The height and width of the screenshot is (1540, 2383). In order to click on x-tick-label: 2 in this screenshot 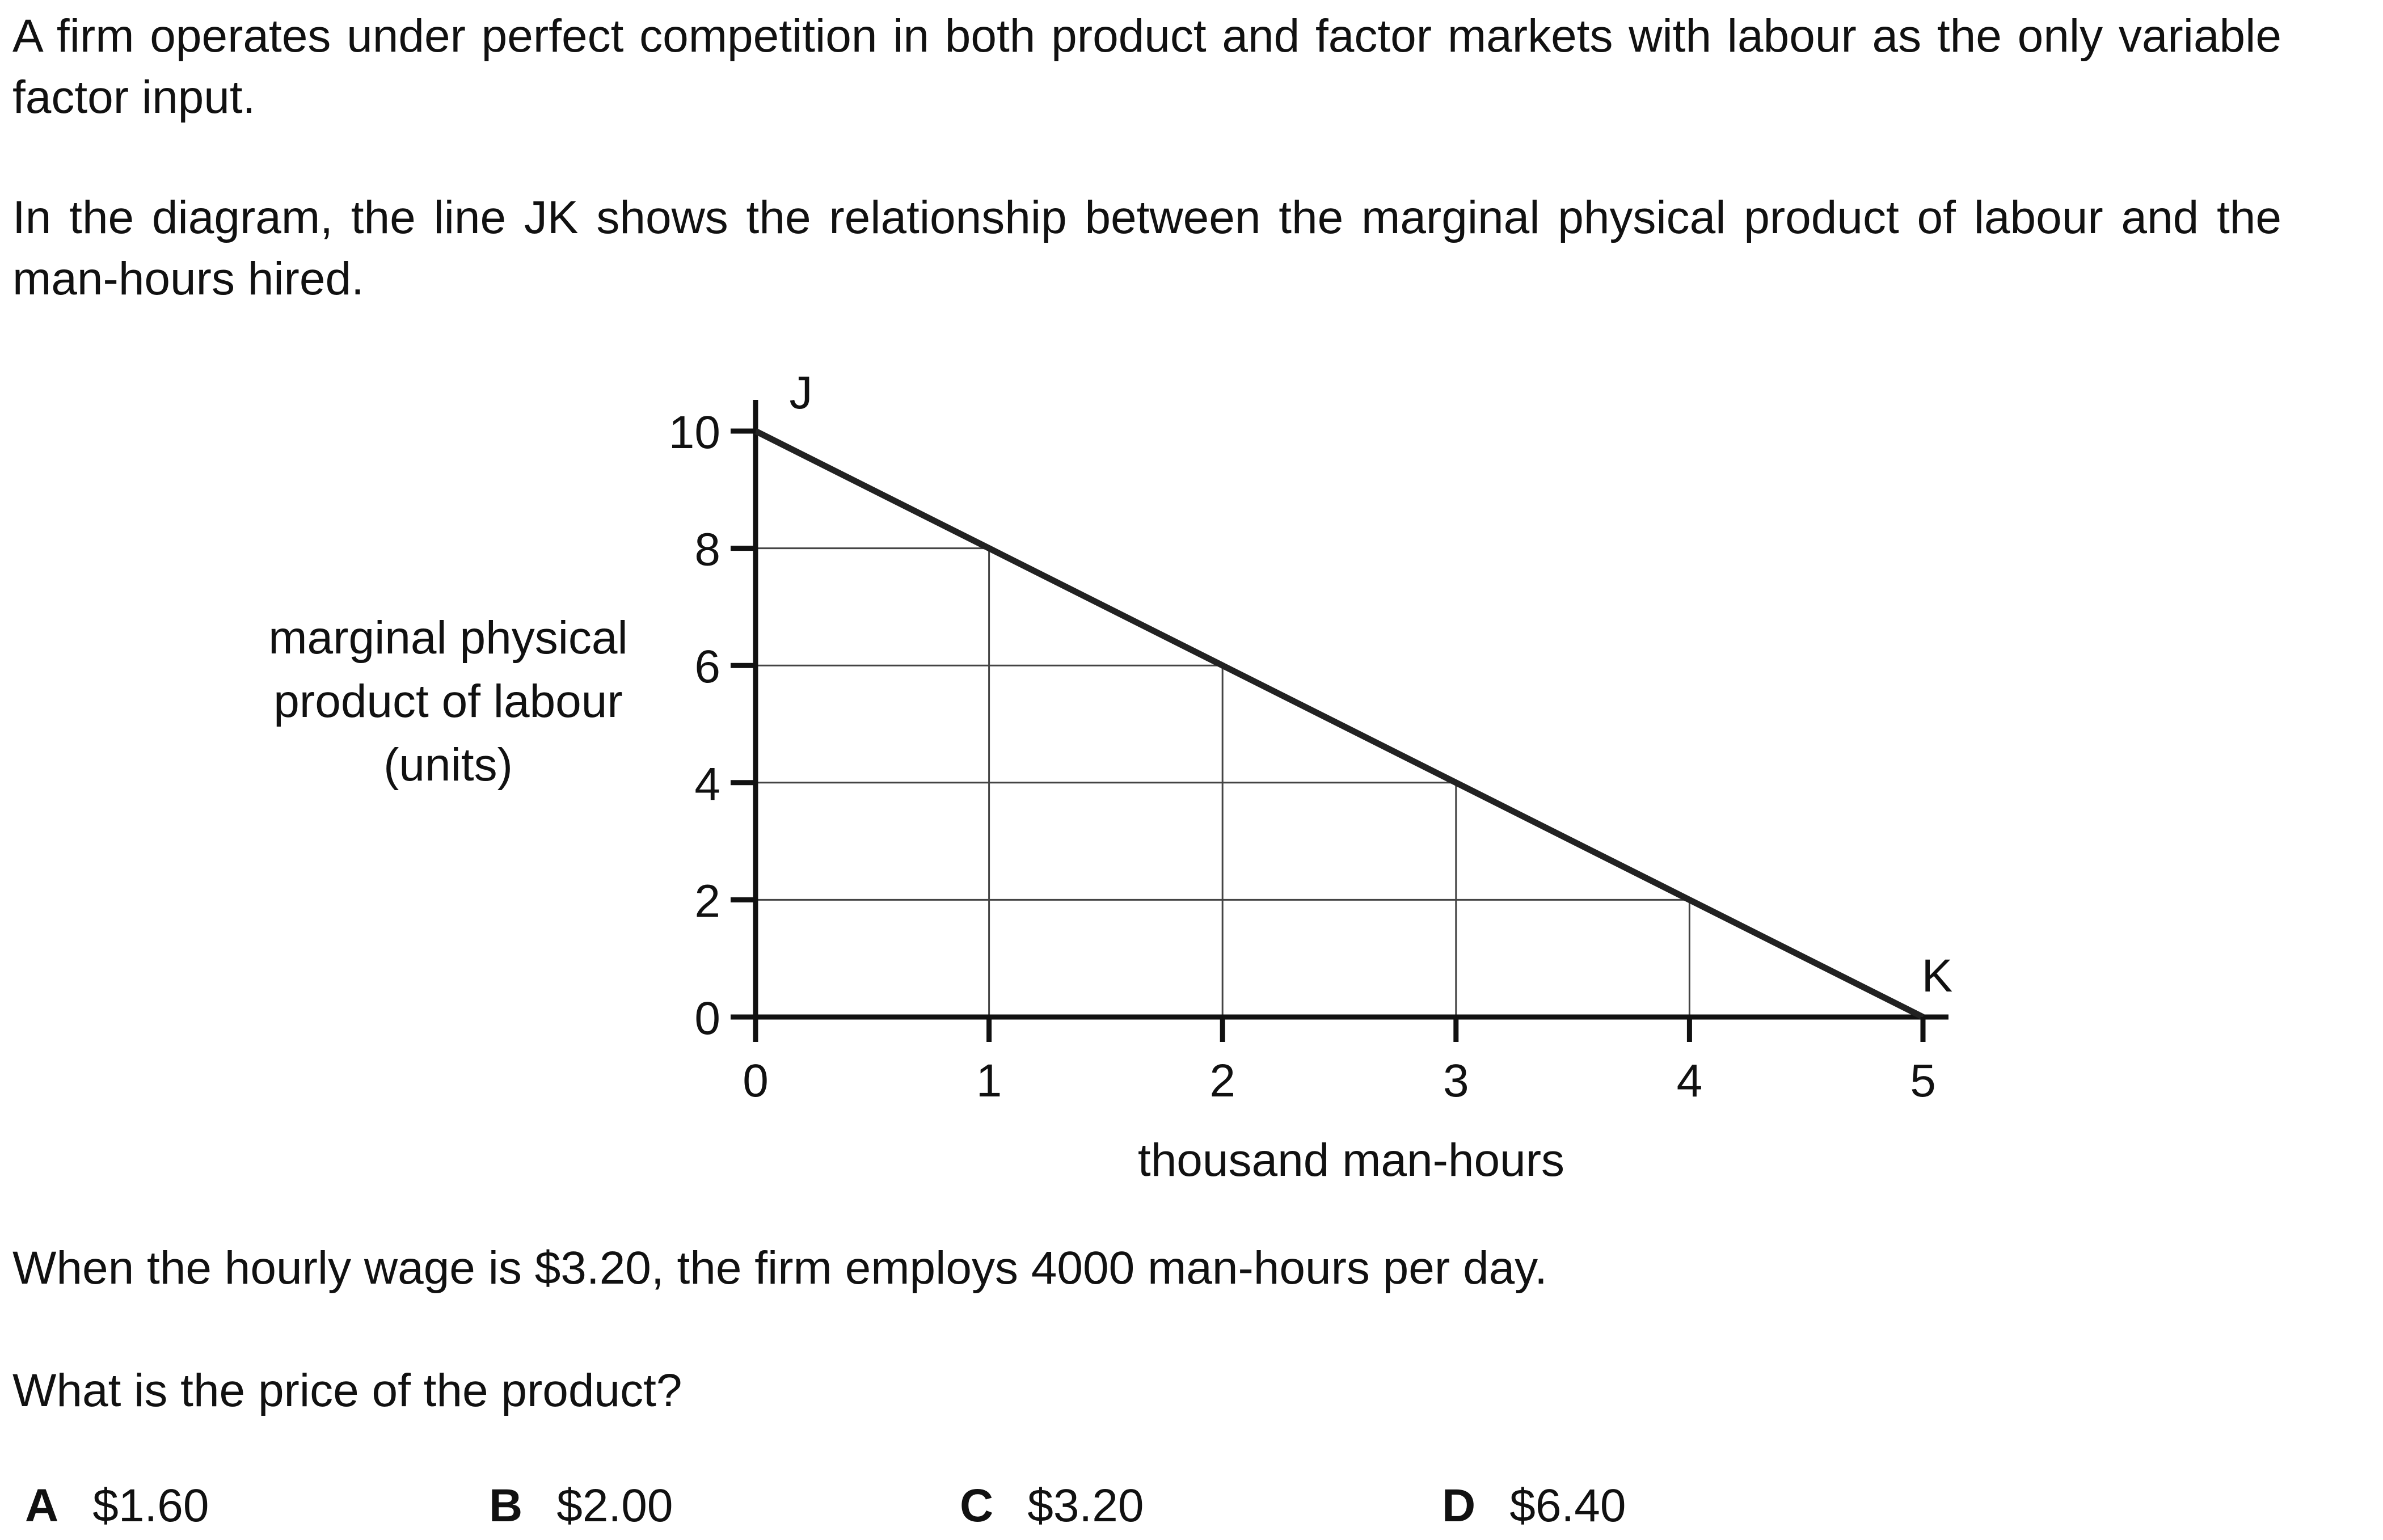, I will do `click(1222, 1081)`.